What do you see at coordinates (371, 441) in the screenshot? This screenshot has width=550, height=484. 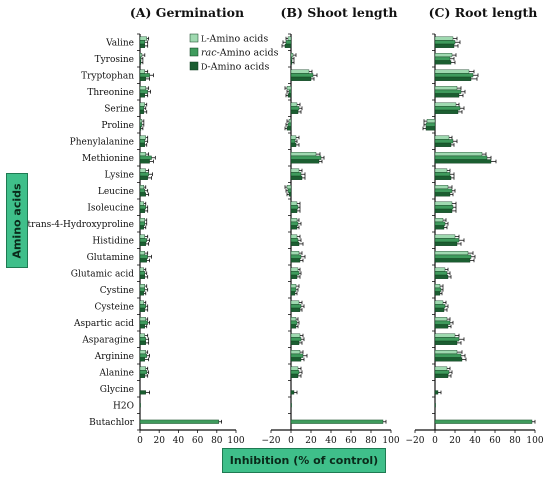 I see `x-tick-label: 80` at bounding box center [371, 441].